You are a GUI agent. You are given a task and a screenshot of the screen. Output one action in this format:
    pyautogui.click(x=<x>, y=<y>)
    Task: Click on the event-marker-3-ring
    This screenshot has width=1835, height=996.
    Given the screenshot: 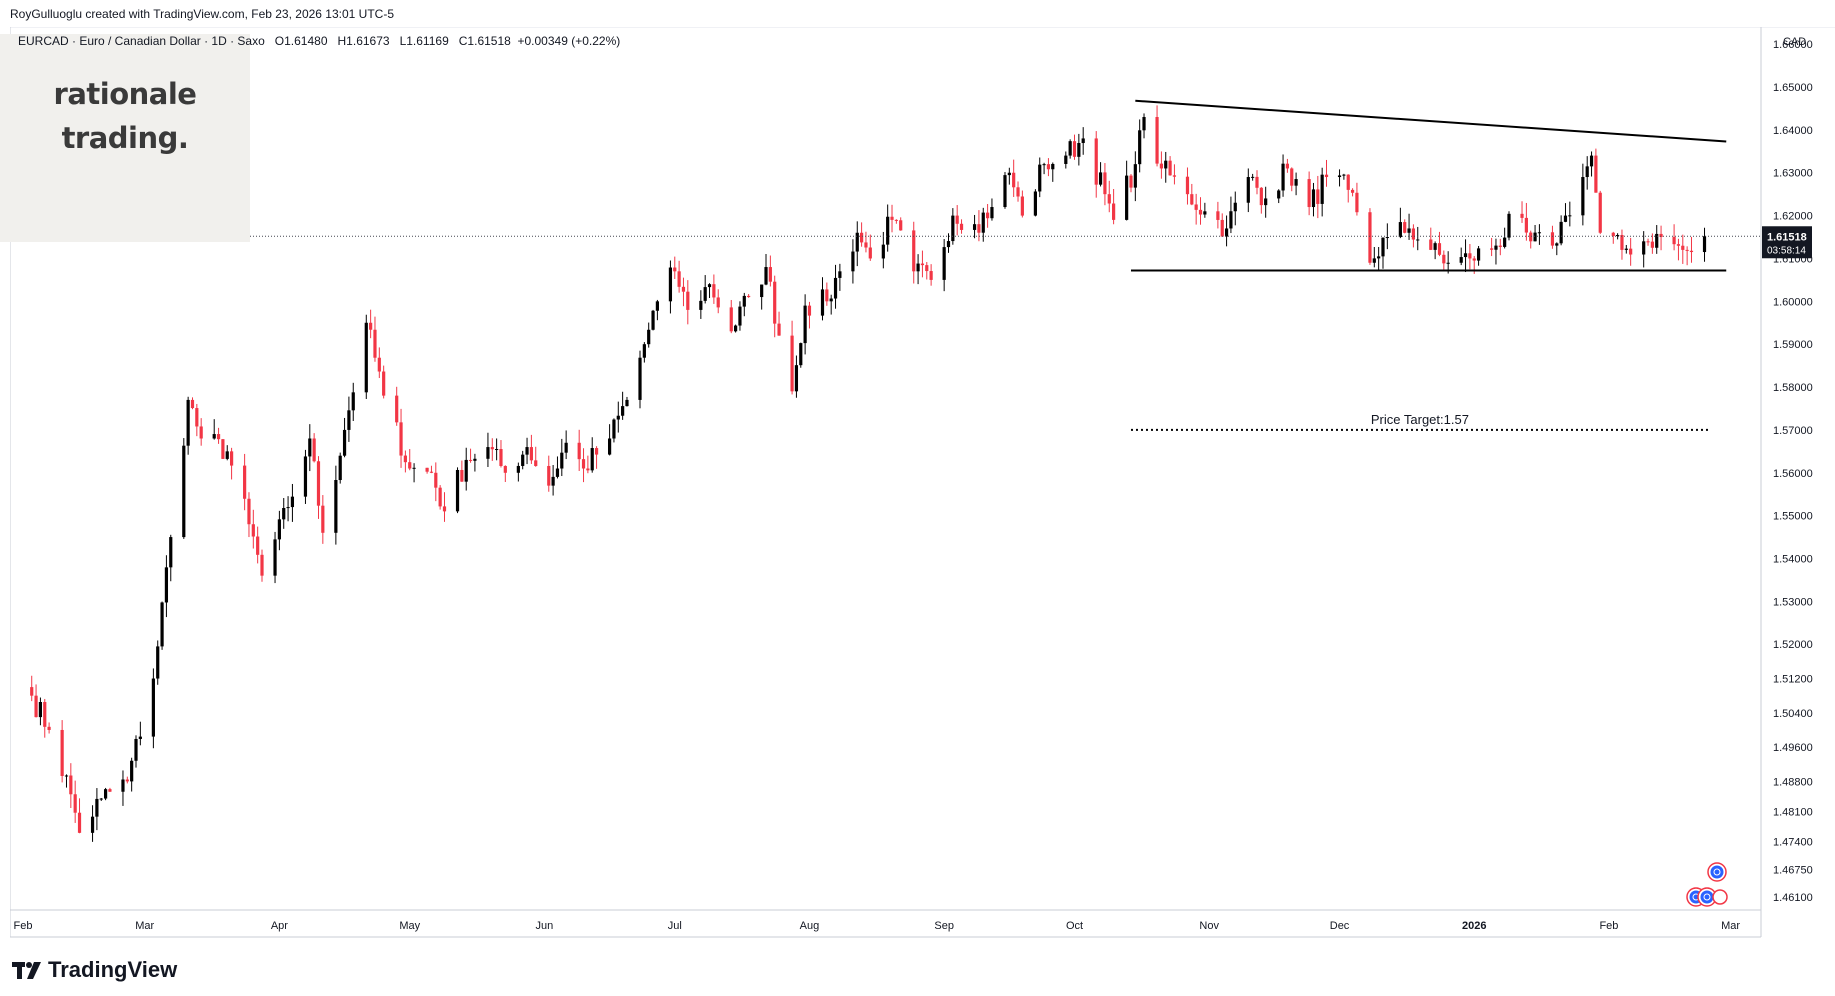 What is the action you would take?
    pyautogui.click(x=1720, y=897)
    